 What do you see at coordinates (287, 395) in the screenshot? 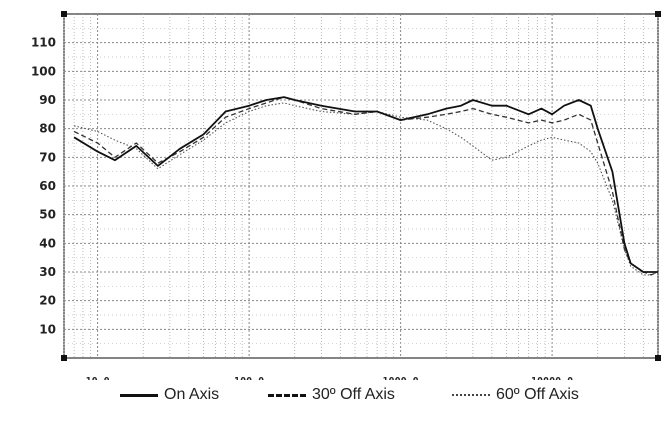
I see `dashed-line-swatch` at bounding box center [287, 395].